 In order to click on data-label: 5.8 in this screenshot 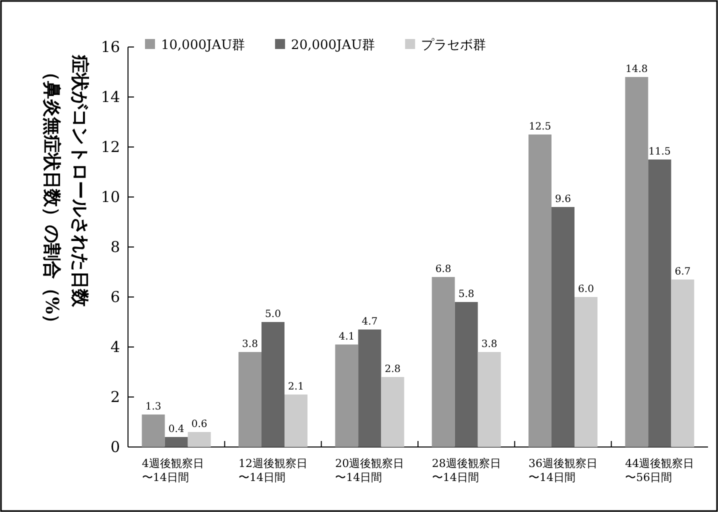, I will do `click(466, 294)`.